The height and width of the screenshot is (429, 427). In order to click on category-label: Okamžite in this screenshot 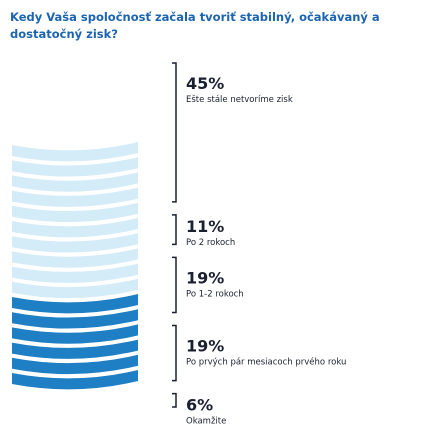, I will do `click(206, 422)`.